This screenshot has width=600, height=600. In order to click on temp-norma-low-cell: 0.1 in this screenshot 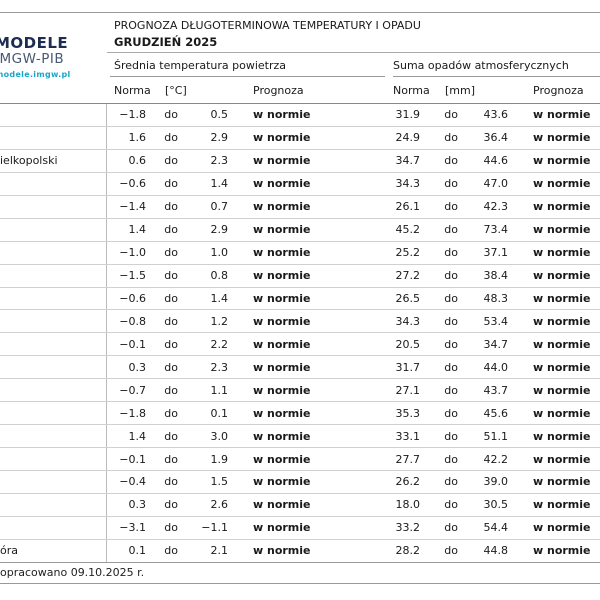, I will do `click(137, 551)`.